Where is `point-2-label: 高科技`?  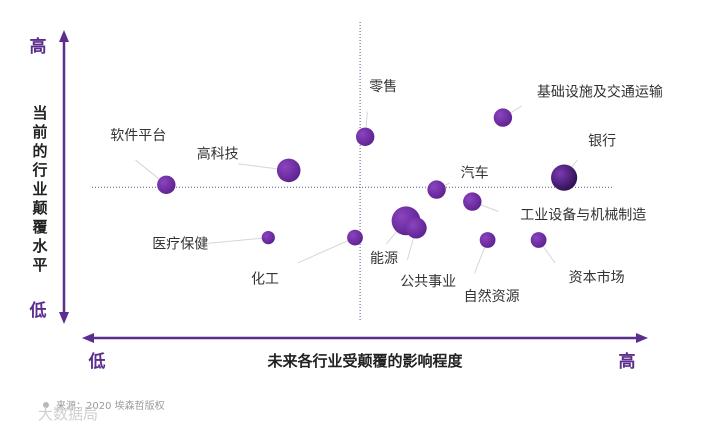
point-2-label: 高科技 is located at coordinates (218, 153).